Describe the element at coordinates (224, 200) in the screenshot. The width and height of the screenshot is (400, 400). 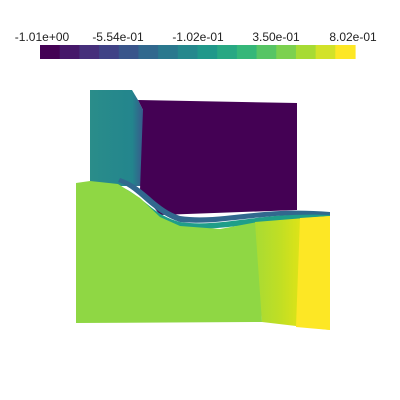
I see `region-transition-edge` at that location.